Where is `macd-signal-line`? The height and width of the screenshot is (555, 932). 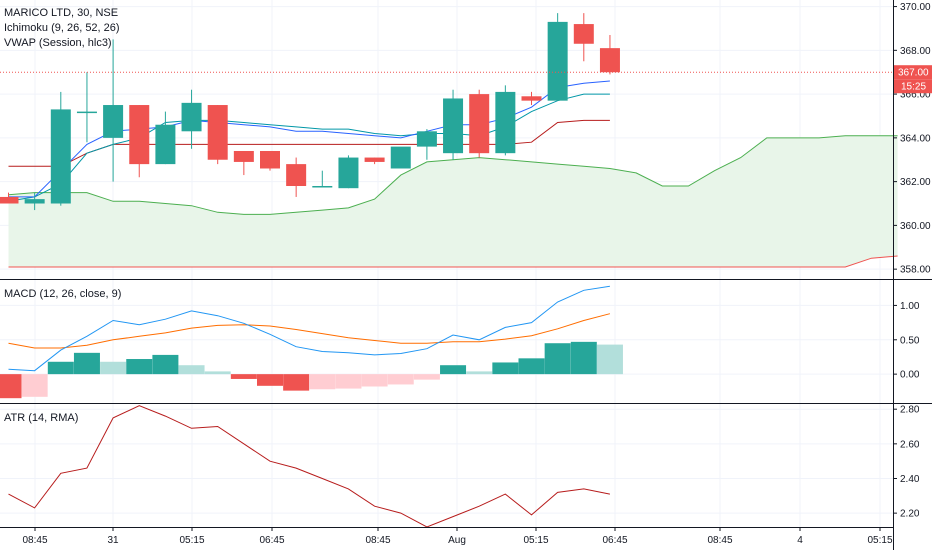 macd-signal-line is located at coordinates (309, 331).